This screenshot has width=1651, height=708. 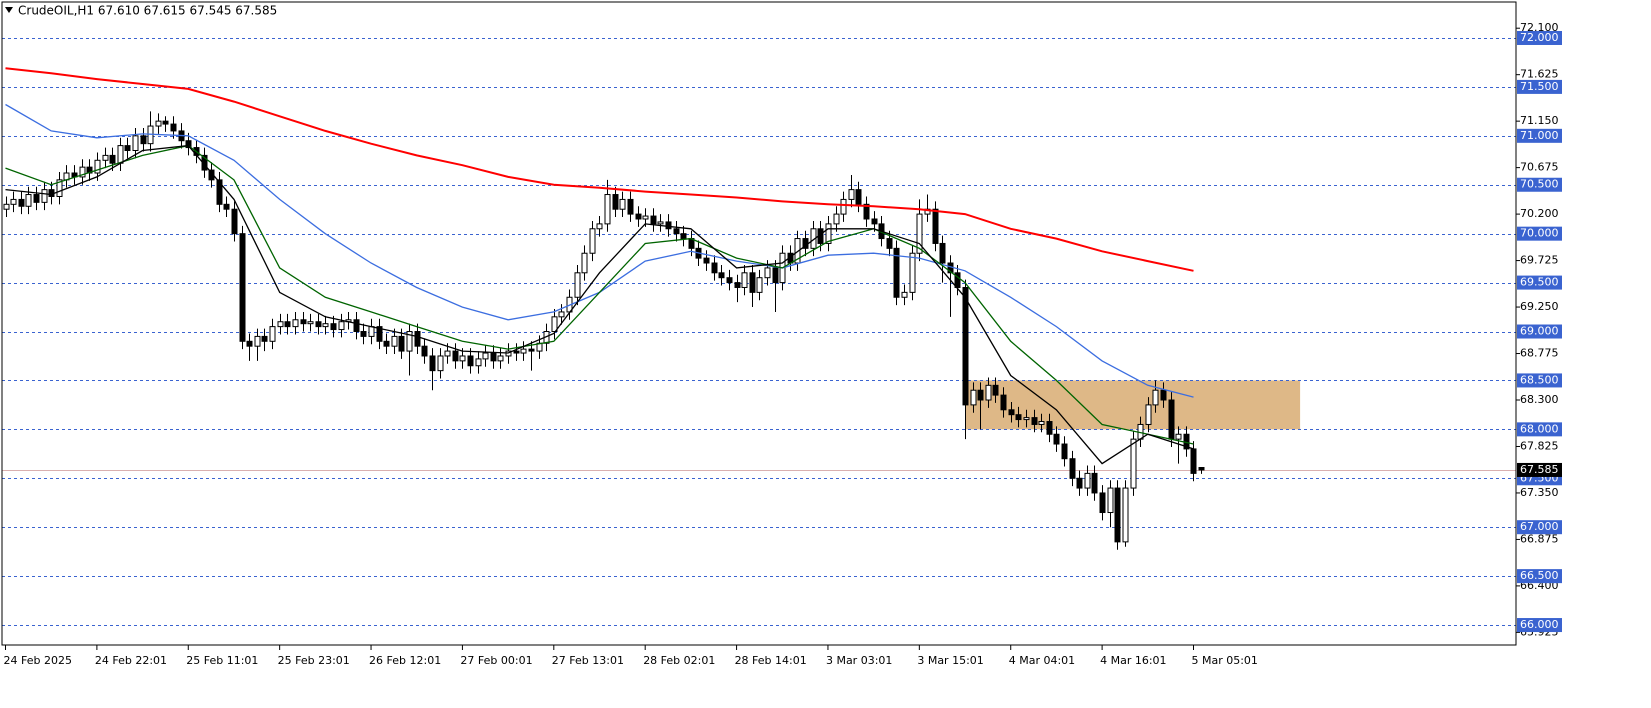 What do you see at coordinates (588, 660) in the screenshot?
I see `x-tick-label: 27 Feb 13:01` at bounding box center [588, 660].